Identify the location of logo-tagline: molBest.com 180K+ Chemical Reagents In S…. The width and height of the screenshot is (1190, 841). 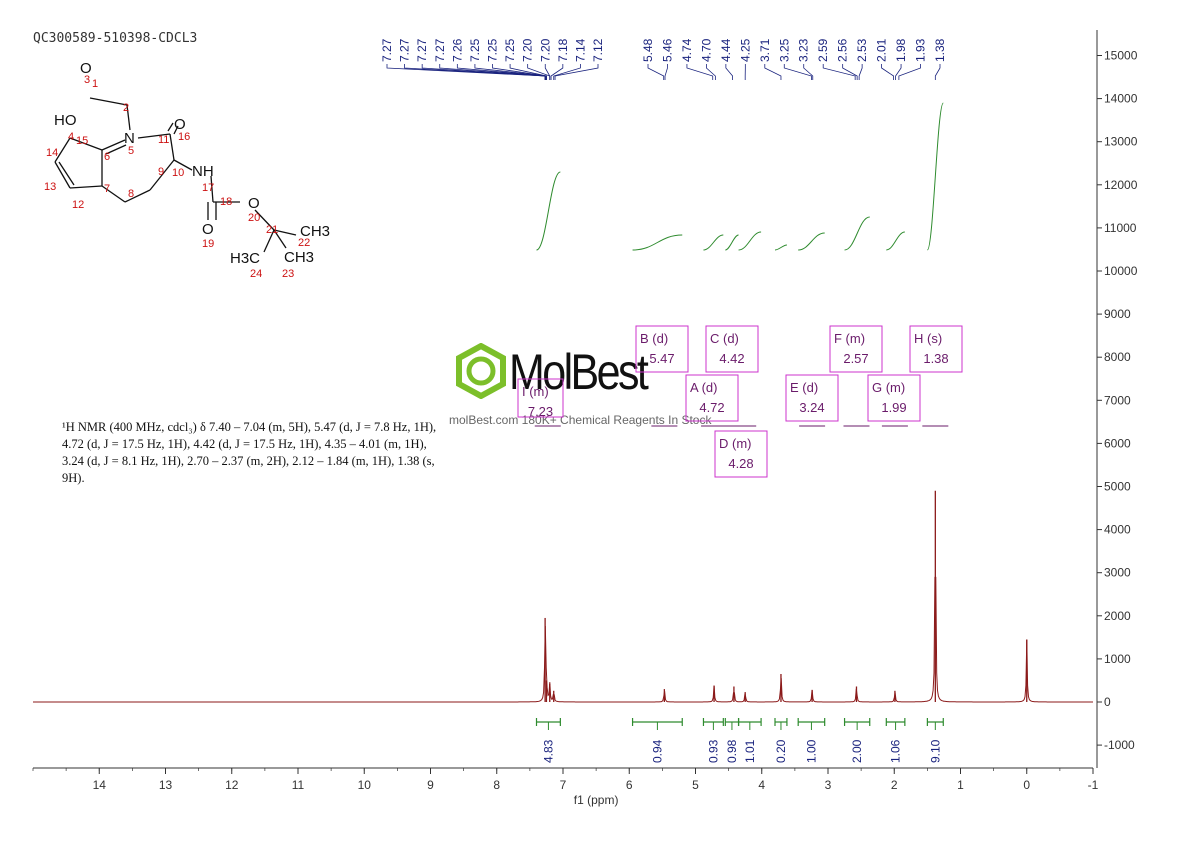
(580, 420).